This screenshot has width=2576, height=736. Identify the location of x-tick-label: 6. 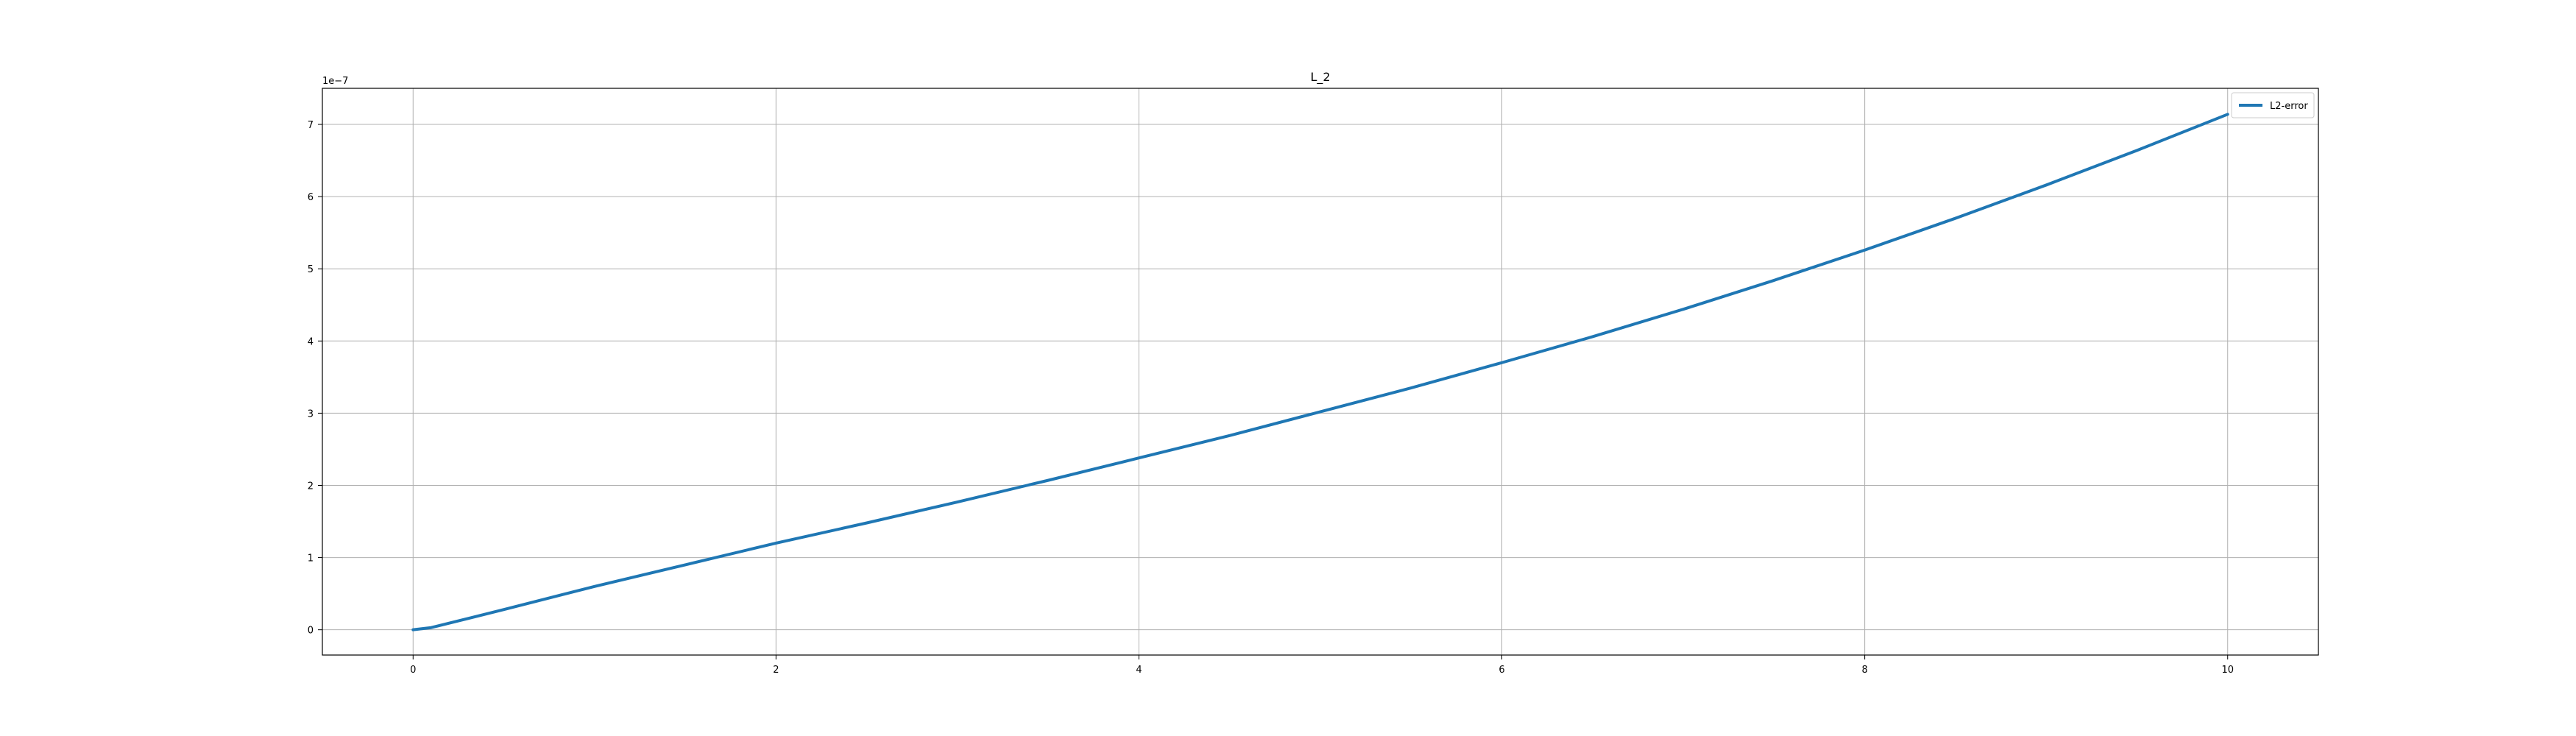
(1501, 670).